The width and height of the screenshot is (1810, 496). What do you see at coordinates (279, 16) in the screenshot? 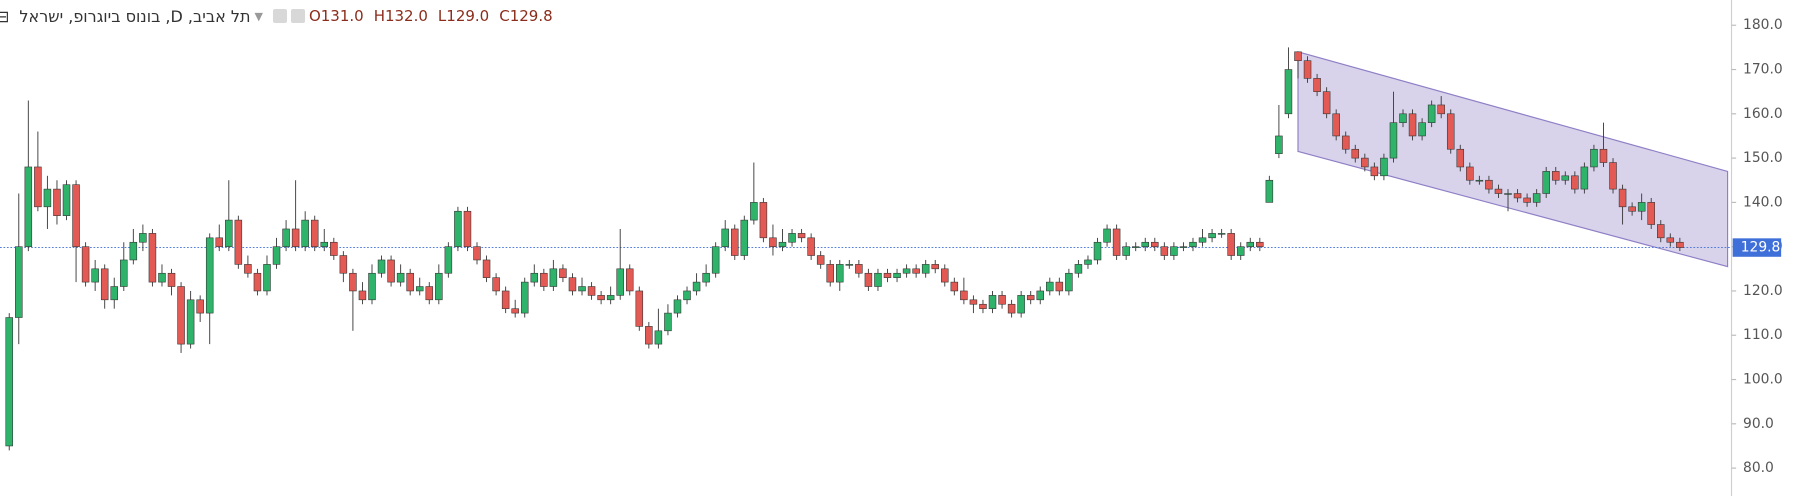
I see `eye-icon` at bounding box center [279, 16].